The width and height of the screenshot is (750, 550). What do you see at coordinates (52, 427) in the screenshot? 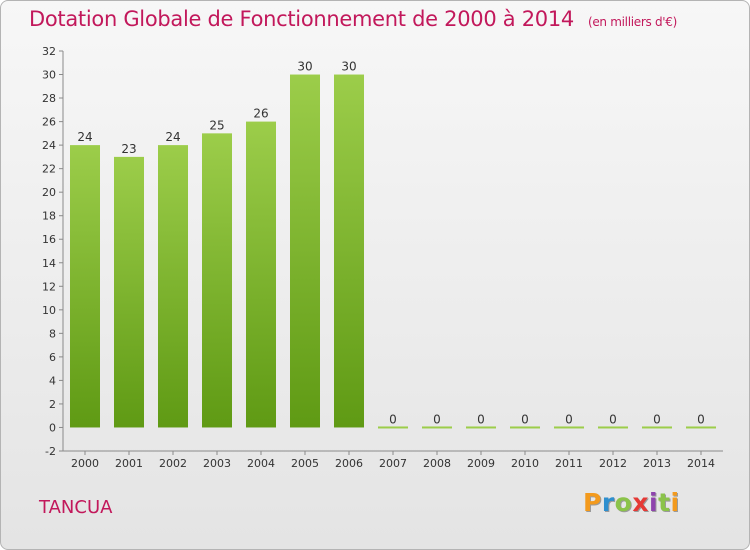
I see `y-tick-label: 0` at bounding box center [52, 427].